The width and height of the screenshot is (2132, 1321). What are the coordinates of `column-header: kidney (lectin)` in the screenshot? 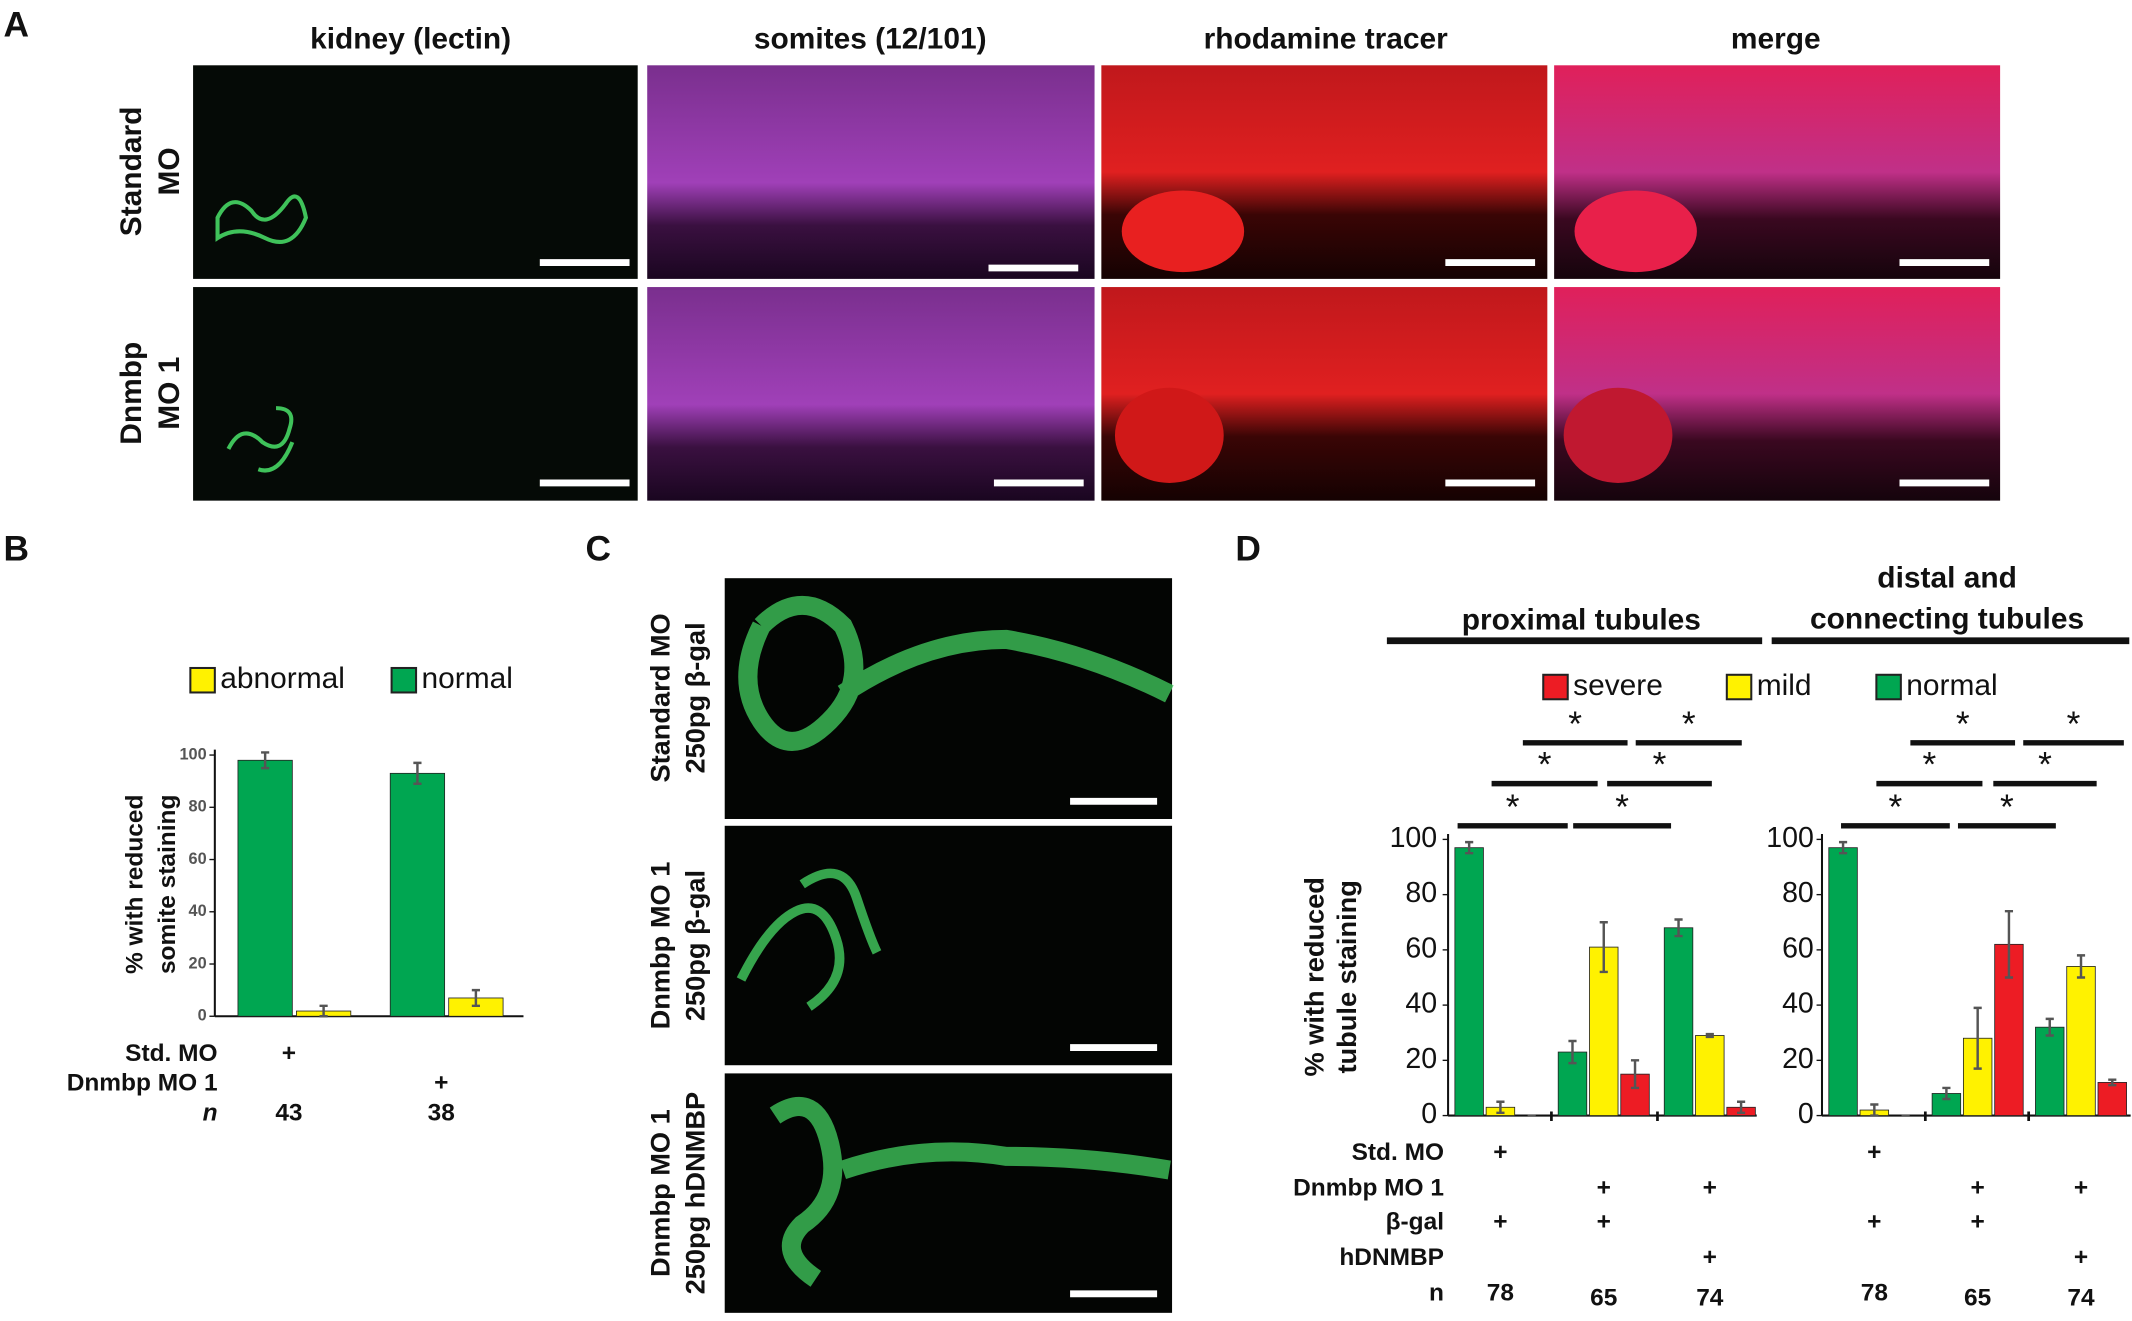 It's located at (410, 39).